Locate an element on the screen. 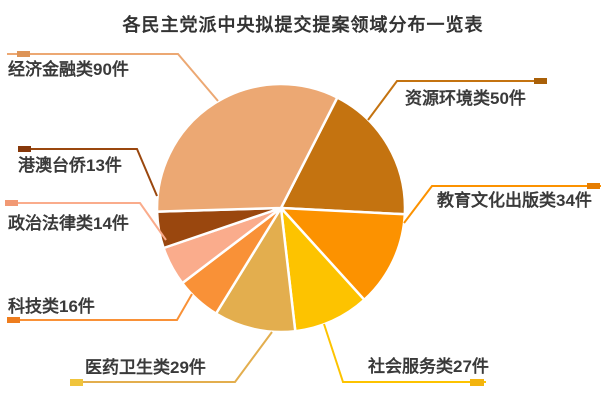 The image size is (606, 400). slice-label: 政治法律类14件 is located at coordinates (68, 223).